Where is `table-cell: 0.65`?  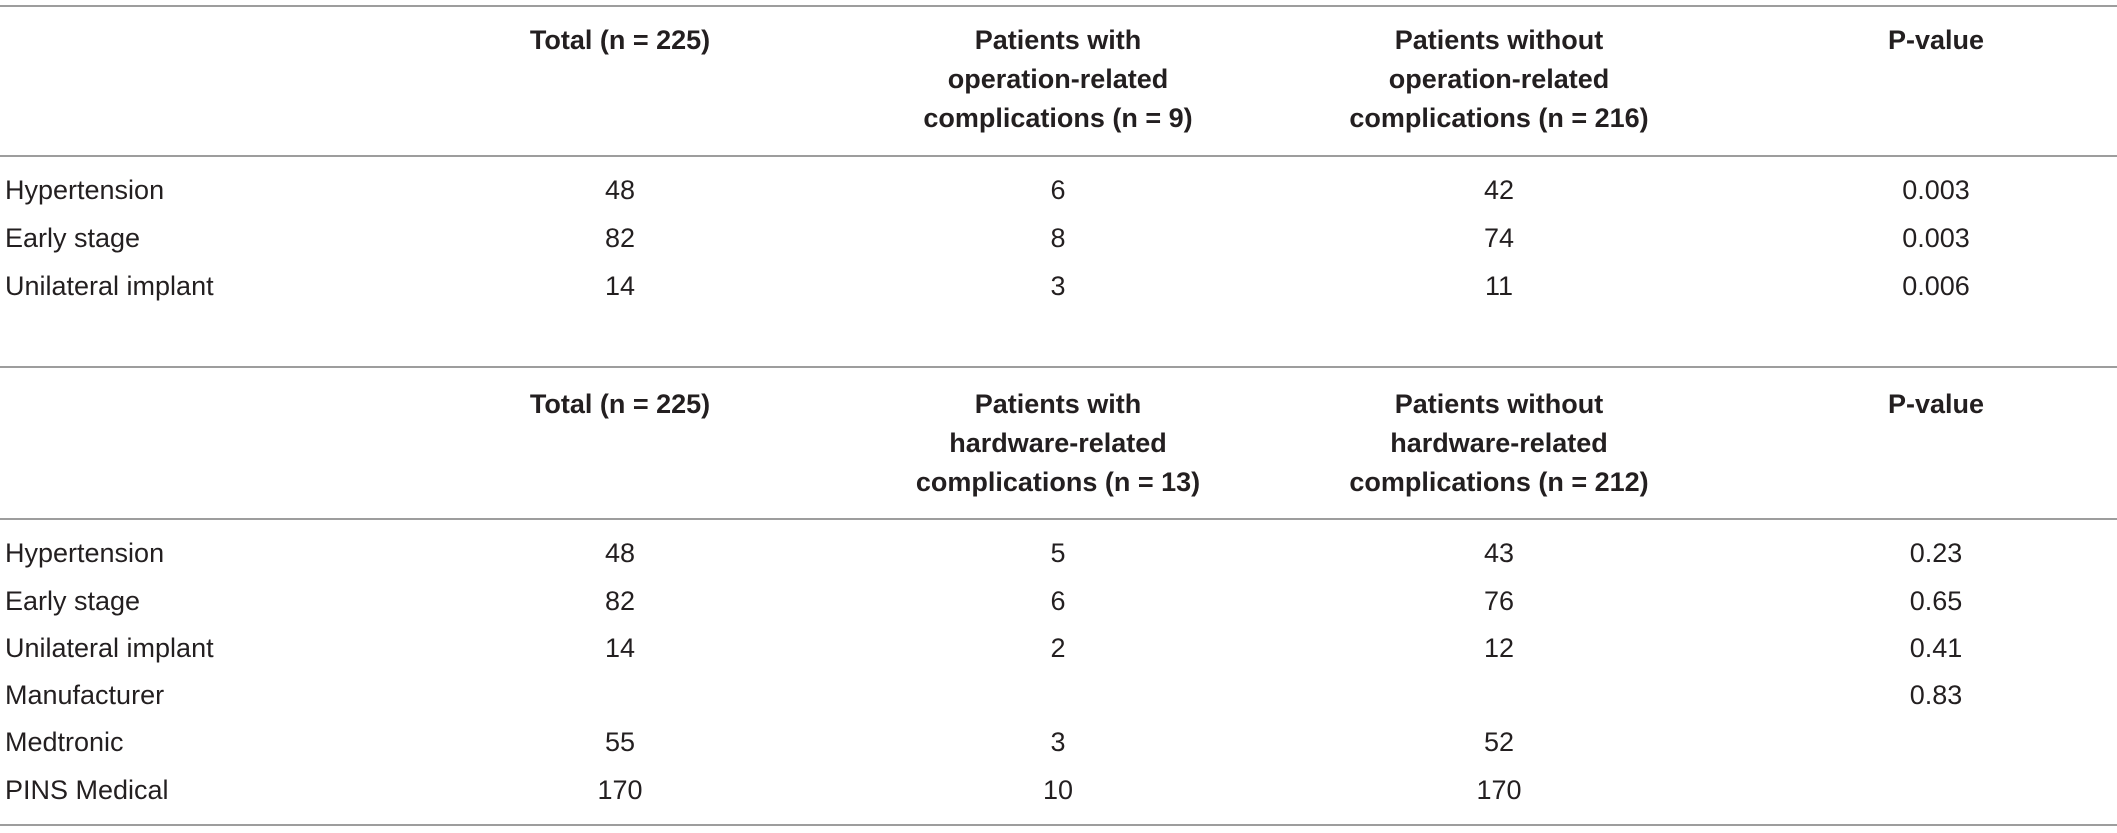 table-cell: 0.65 is located at coordinates (1936, 601).